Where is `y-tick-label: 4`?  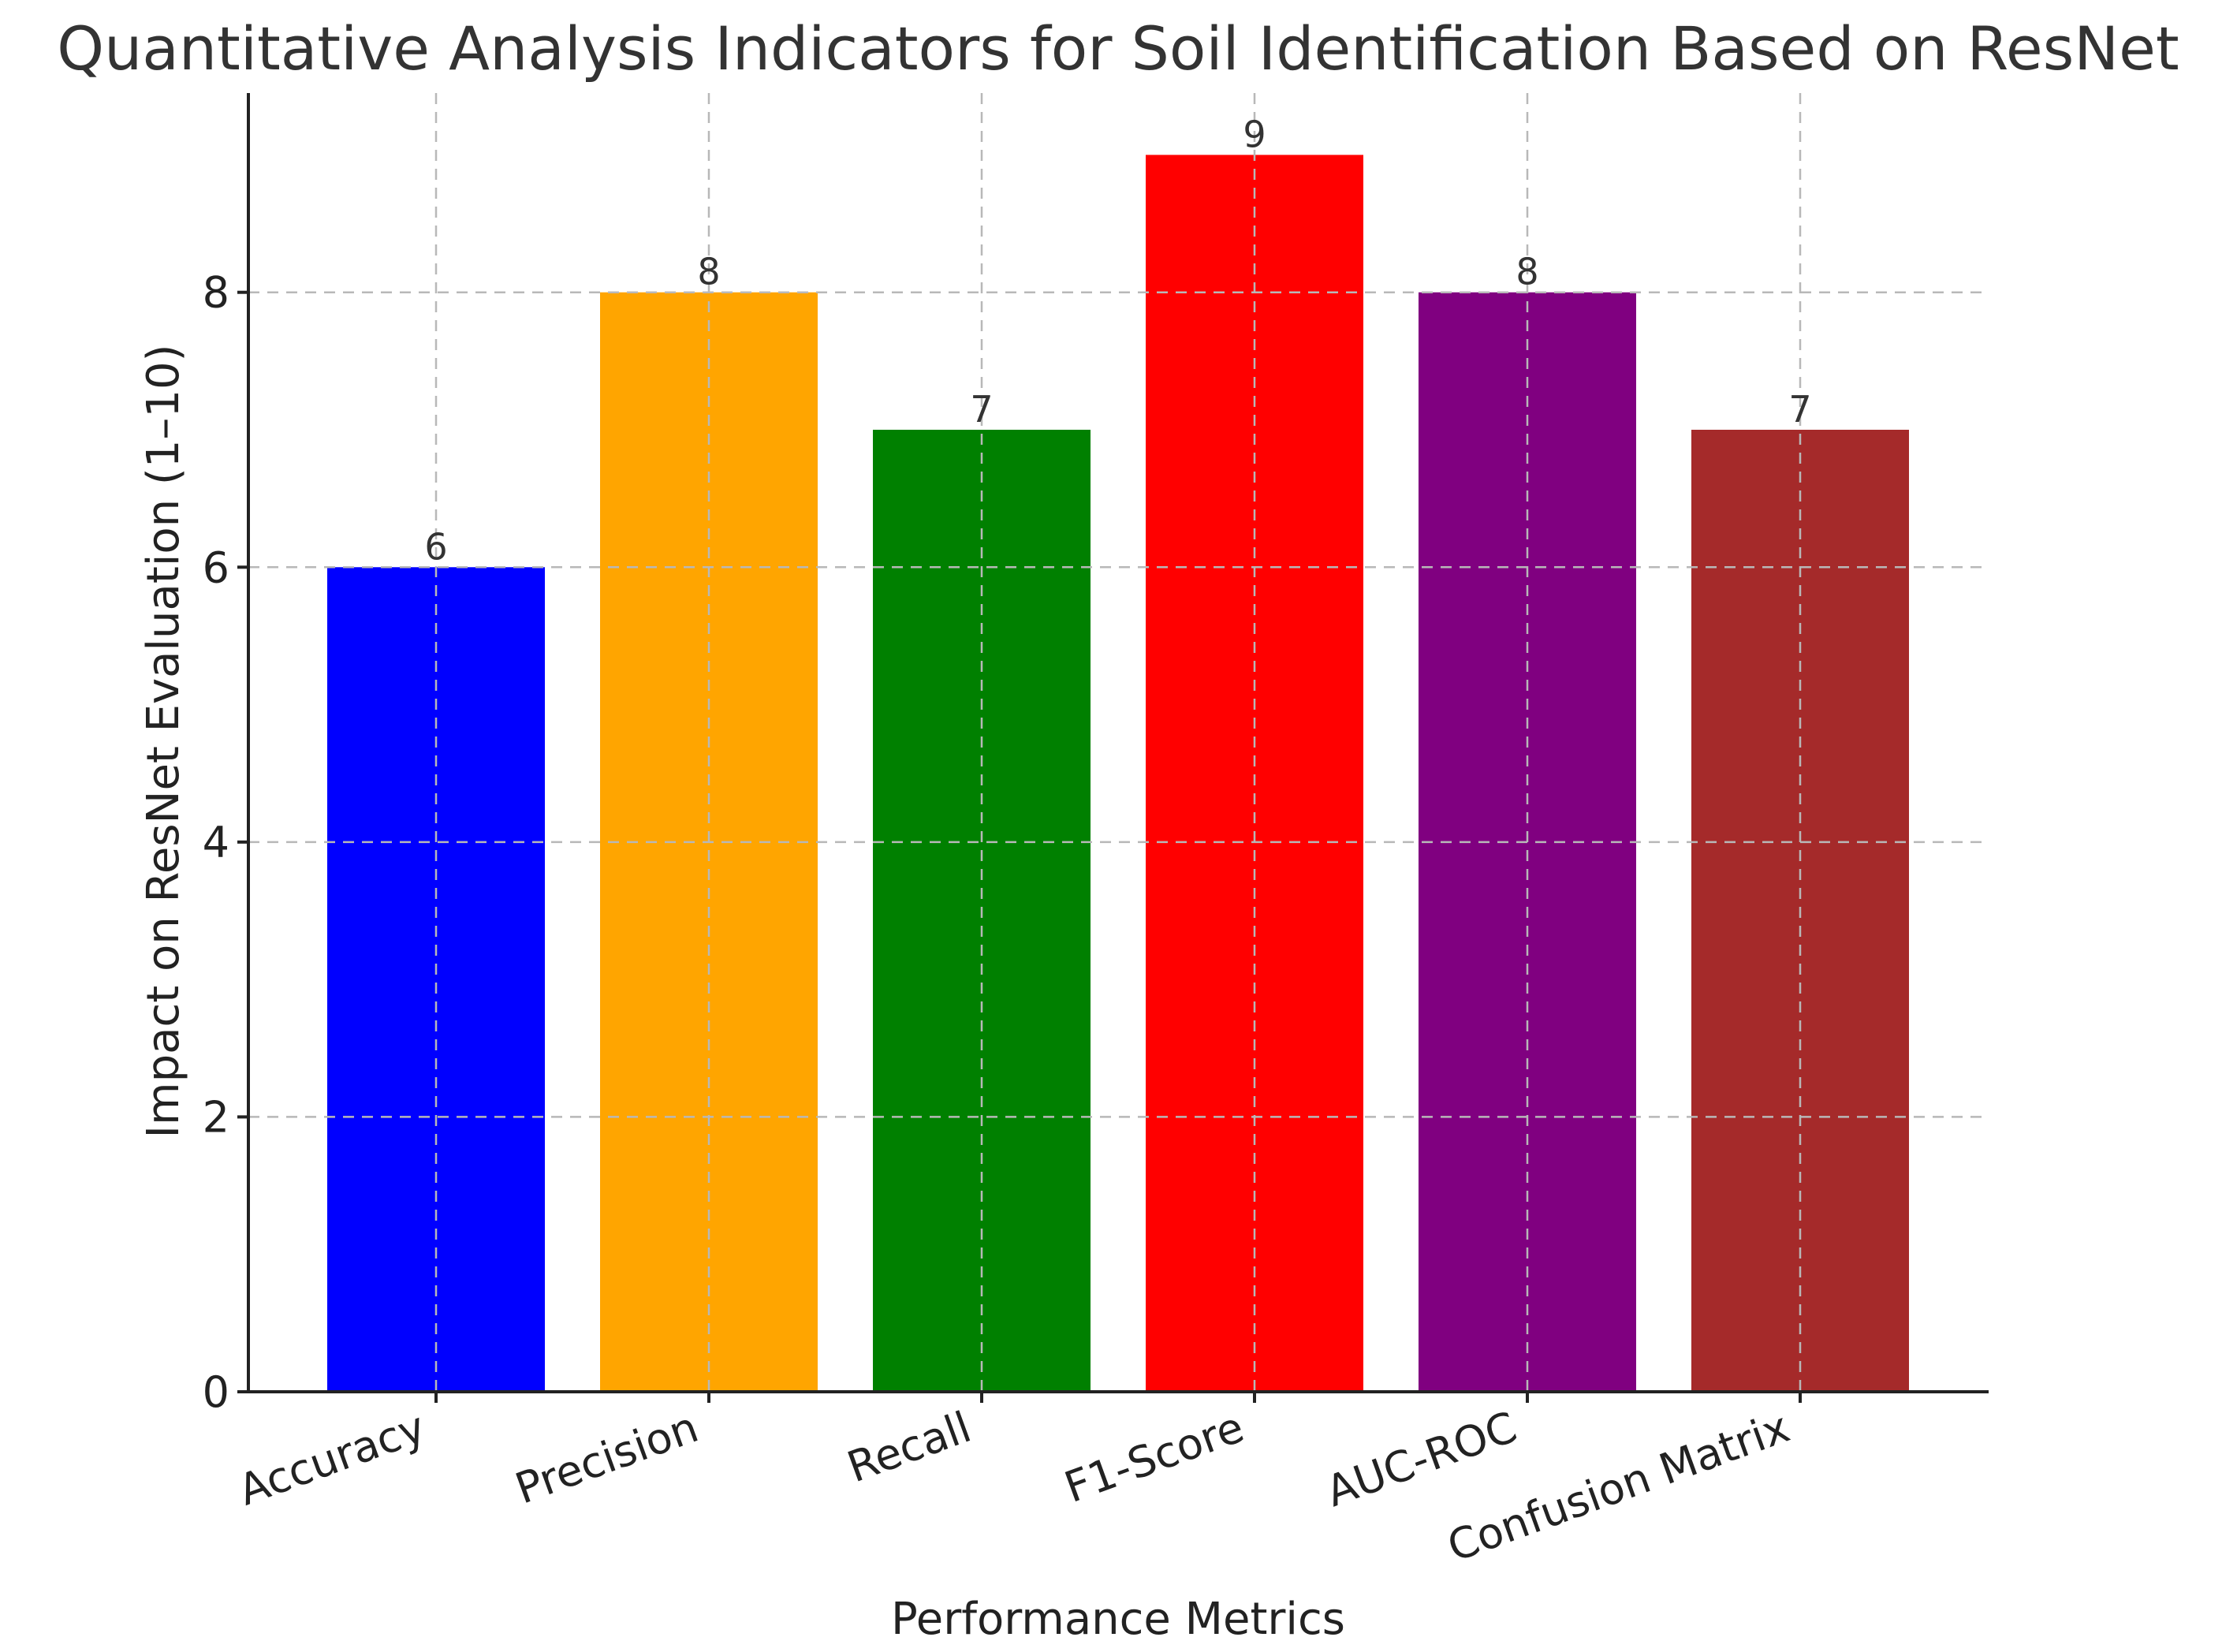 y-tick-label: 4 is located at coordinates (216, 842).